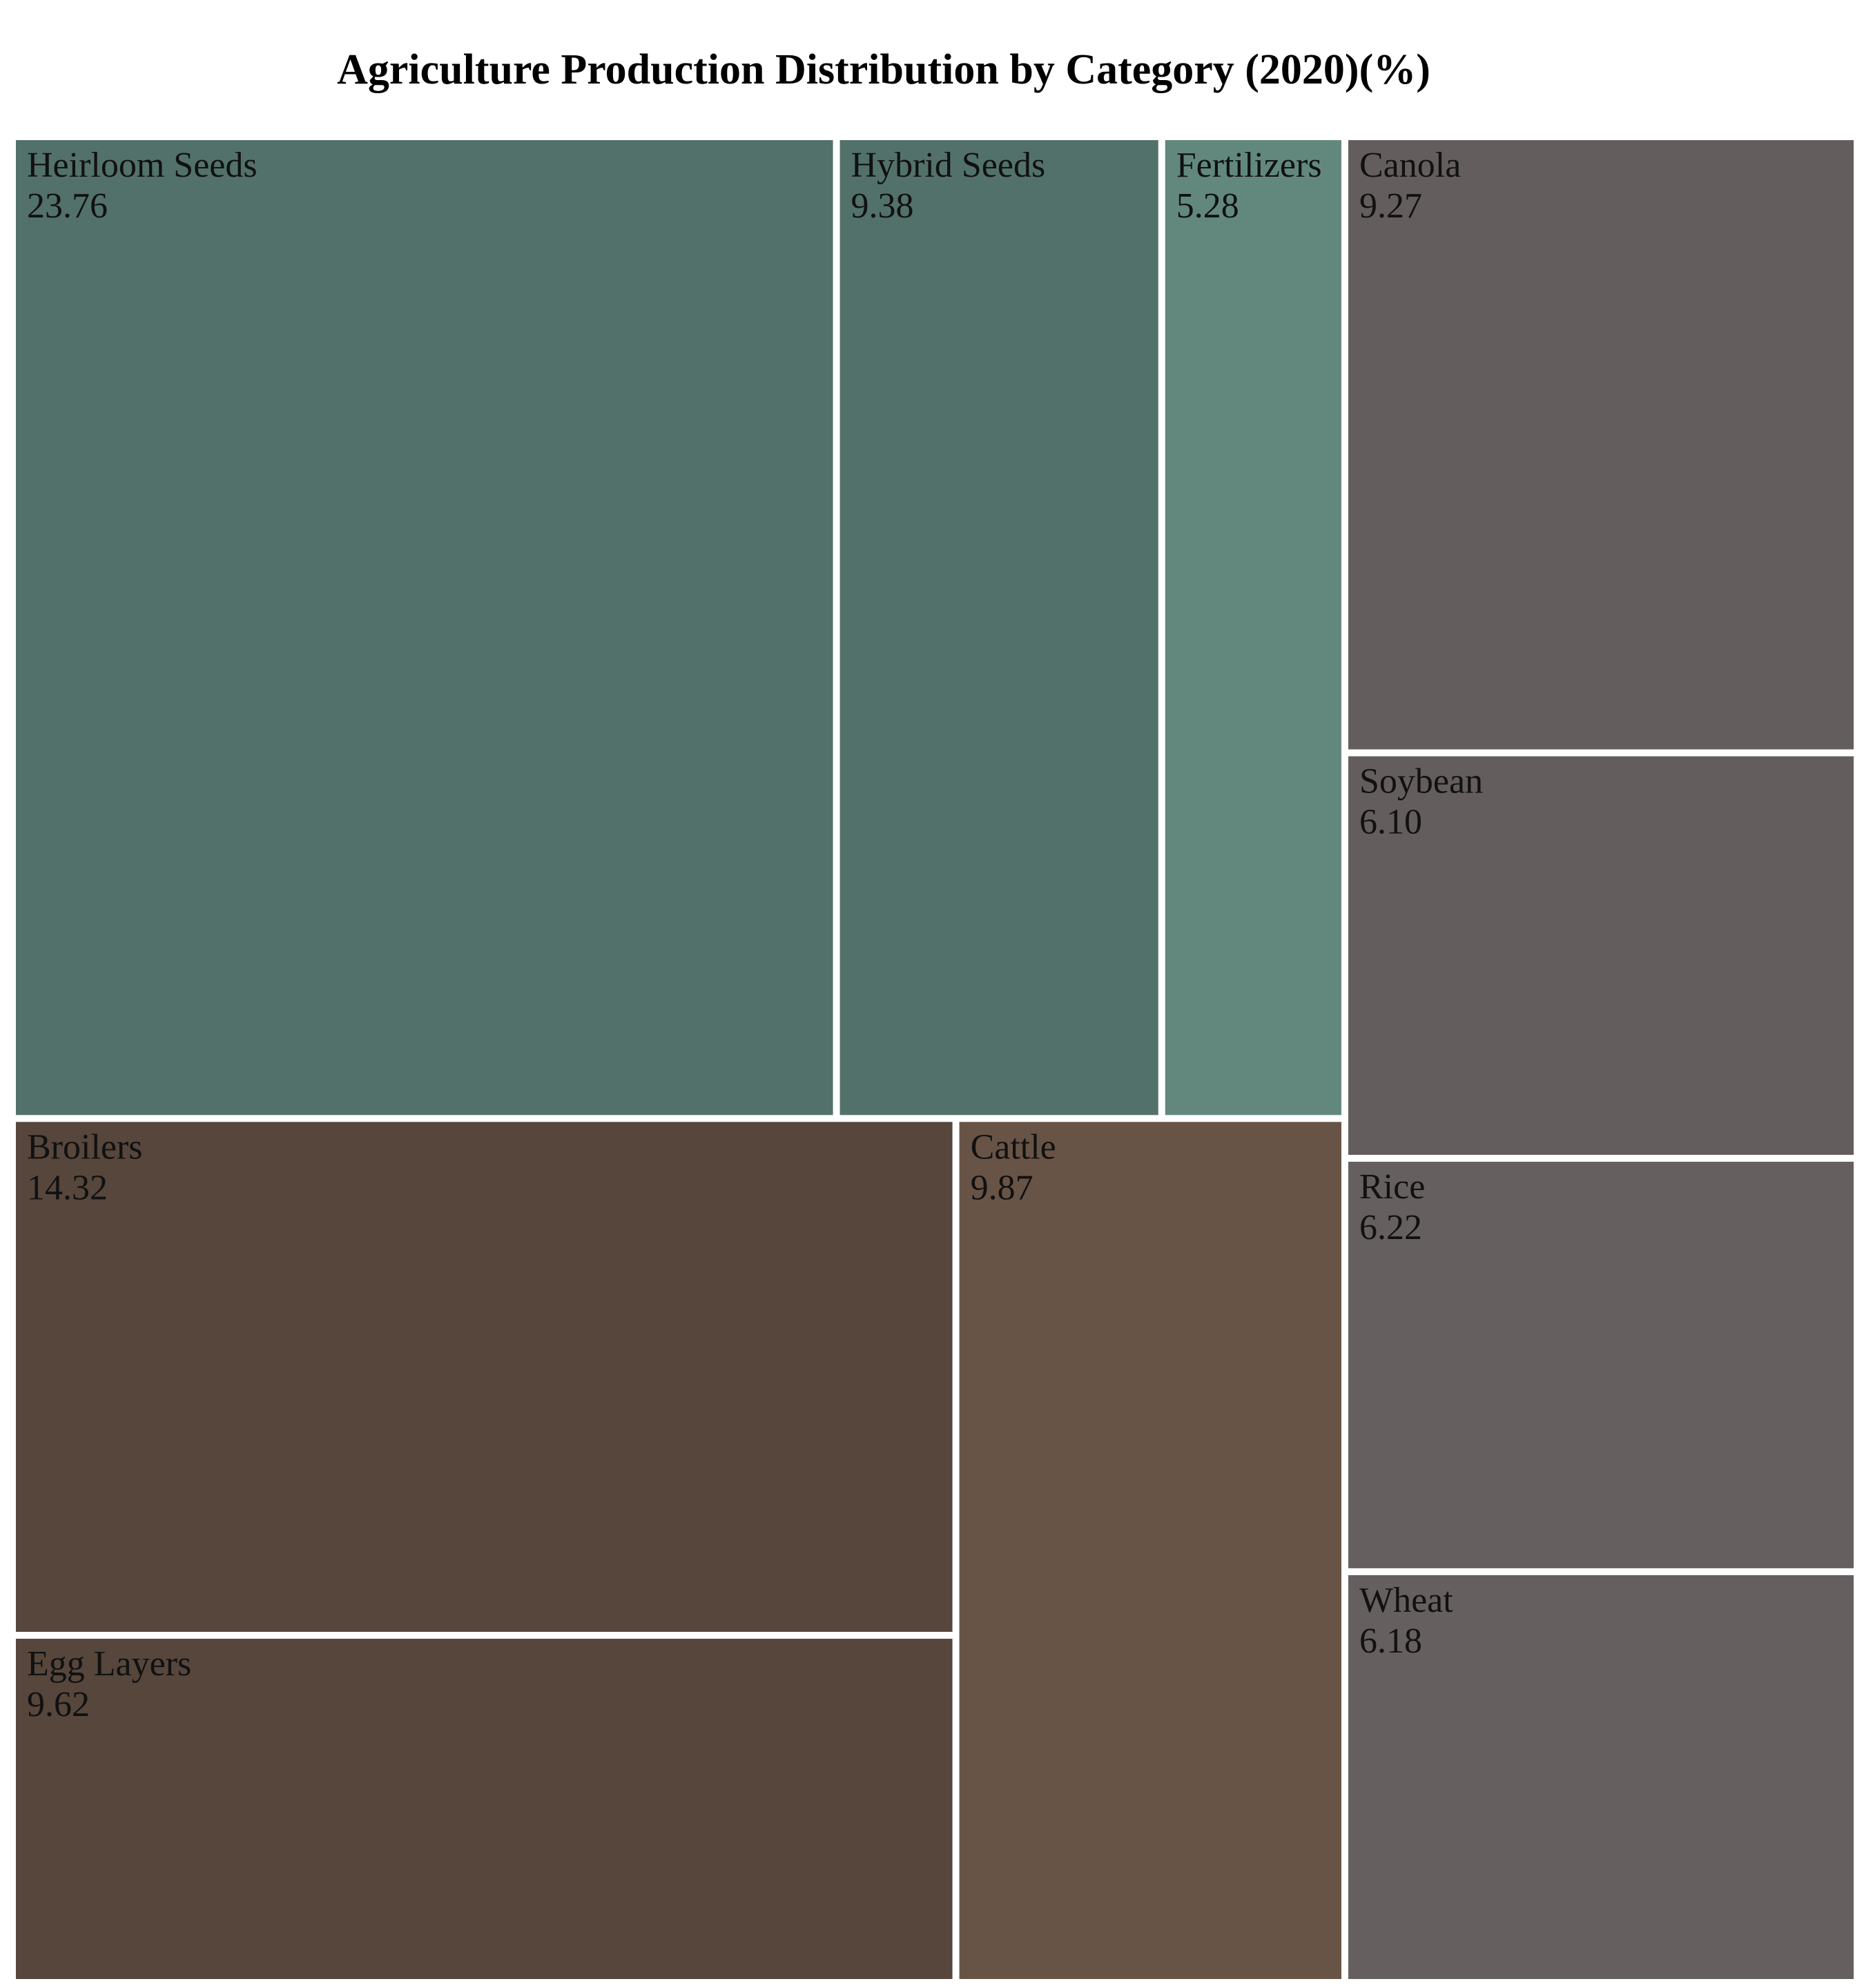 The width and height of the screenshot is (1864, 1988). Describe the element at coordinates (1421, 781) in the screenshot. I see `tile-label: Soybean` at that location.